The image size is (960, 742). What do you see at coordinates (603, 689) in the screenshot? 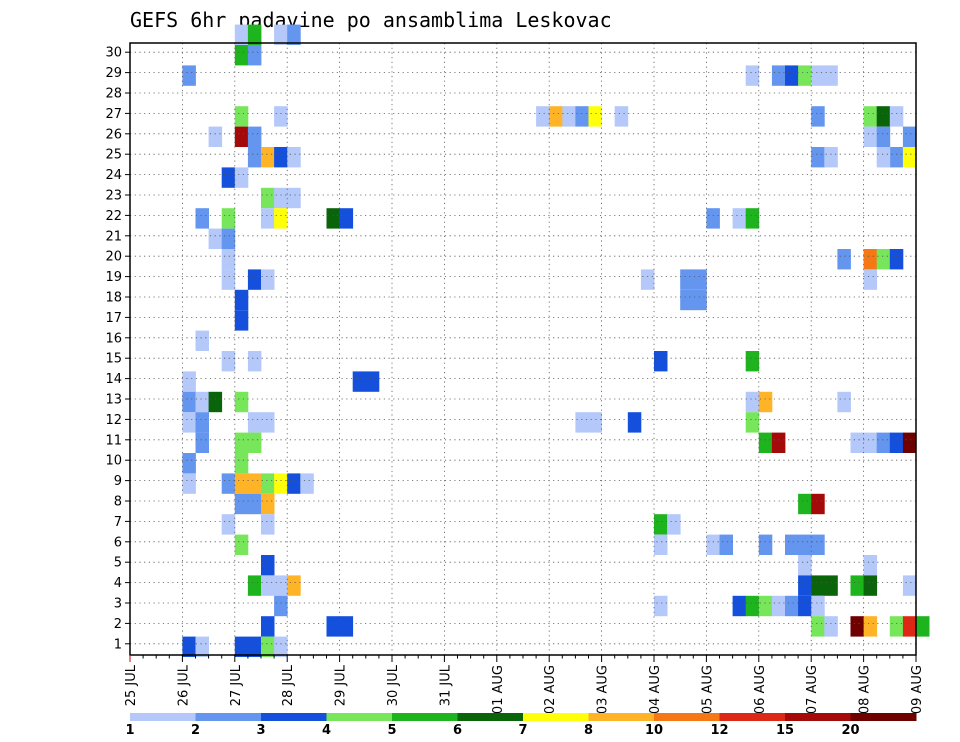
I see `x-tick-label: 03 AUG` at bounding box center [603, 689].